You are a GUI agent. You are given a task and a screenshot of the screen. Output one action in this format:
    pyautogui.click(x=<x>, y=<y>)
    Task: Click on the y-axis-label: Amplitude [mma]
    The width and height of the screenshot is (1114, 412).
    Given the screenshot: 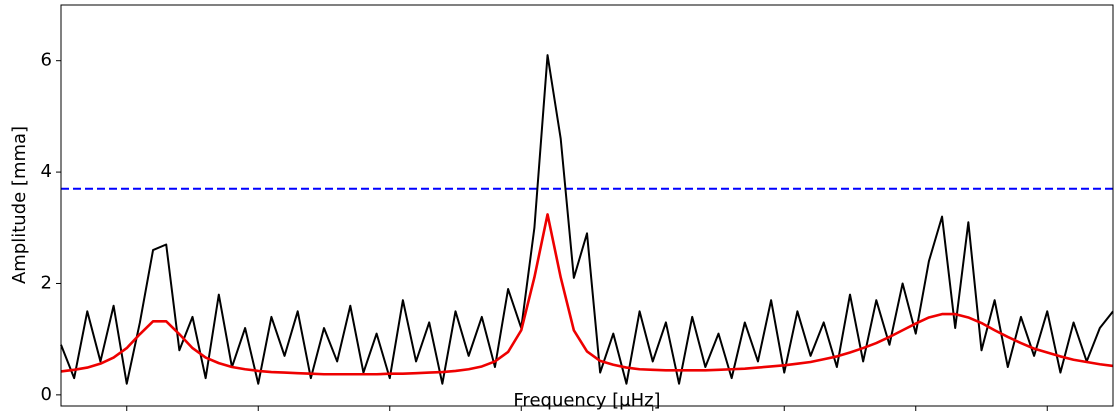 What is the action you would take?
    pyautogui.click(x=19, y=205)
    